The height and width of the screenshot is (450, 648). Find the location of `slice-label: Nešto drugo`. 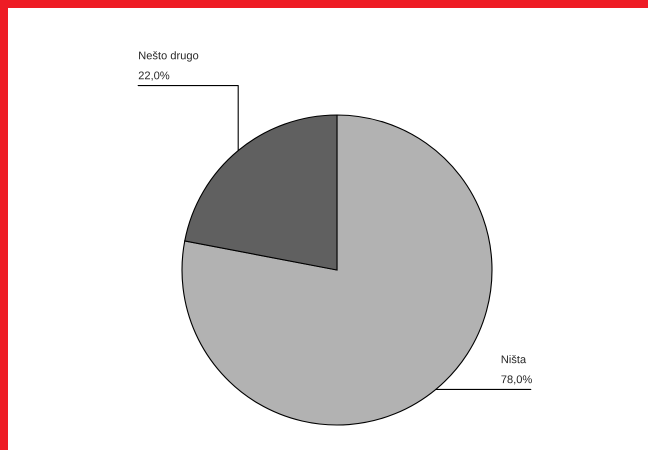

slice-label: Nešto drugo is located at coordinates (168, 56).